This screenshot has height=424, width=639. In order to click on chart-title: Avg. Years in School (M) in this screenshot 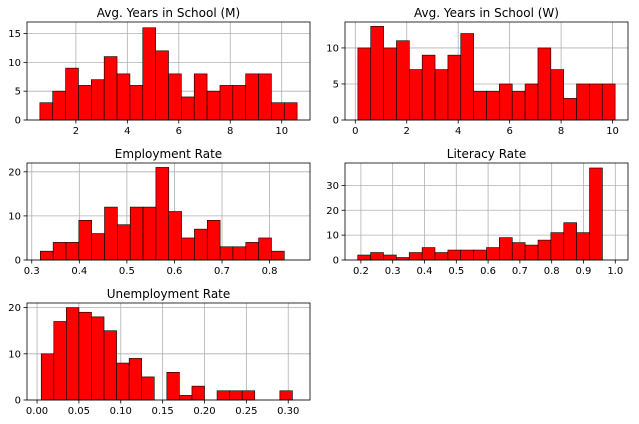, I will do `click(168, 13)`.